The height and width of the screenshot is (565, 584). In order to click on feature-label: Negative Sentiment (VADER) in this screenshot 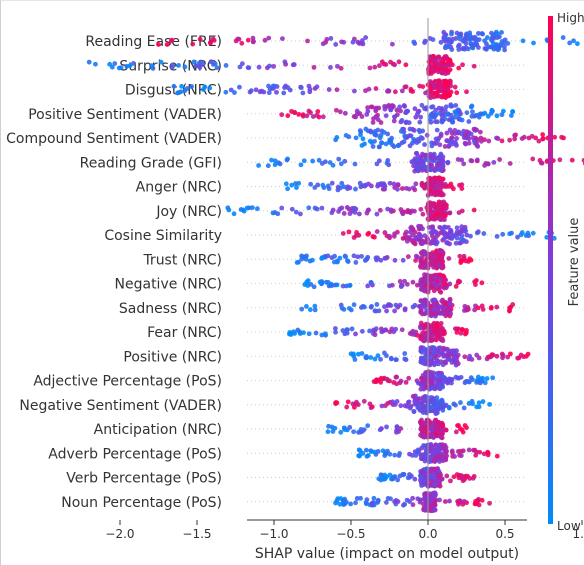, I will do `click(120, 406)`.